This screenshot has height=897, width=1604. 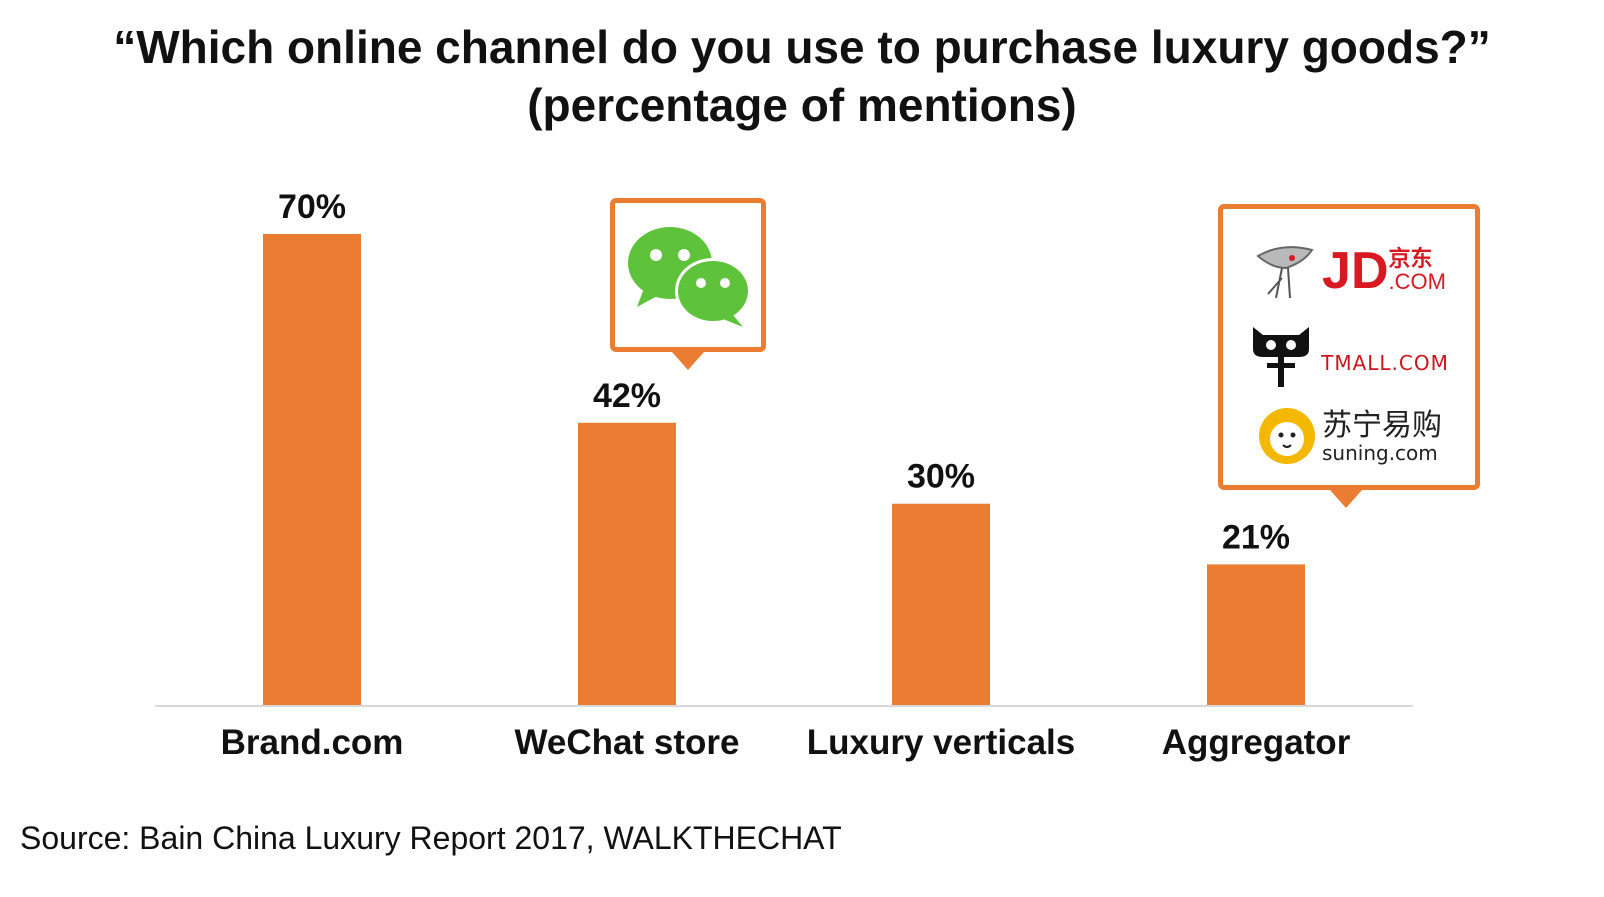 What do you see at coordinates (1355, 271) in the screenshot?
I see `jd-latin-text: JD` at bounding box center [1355, 271].